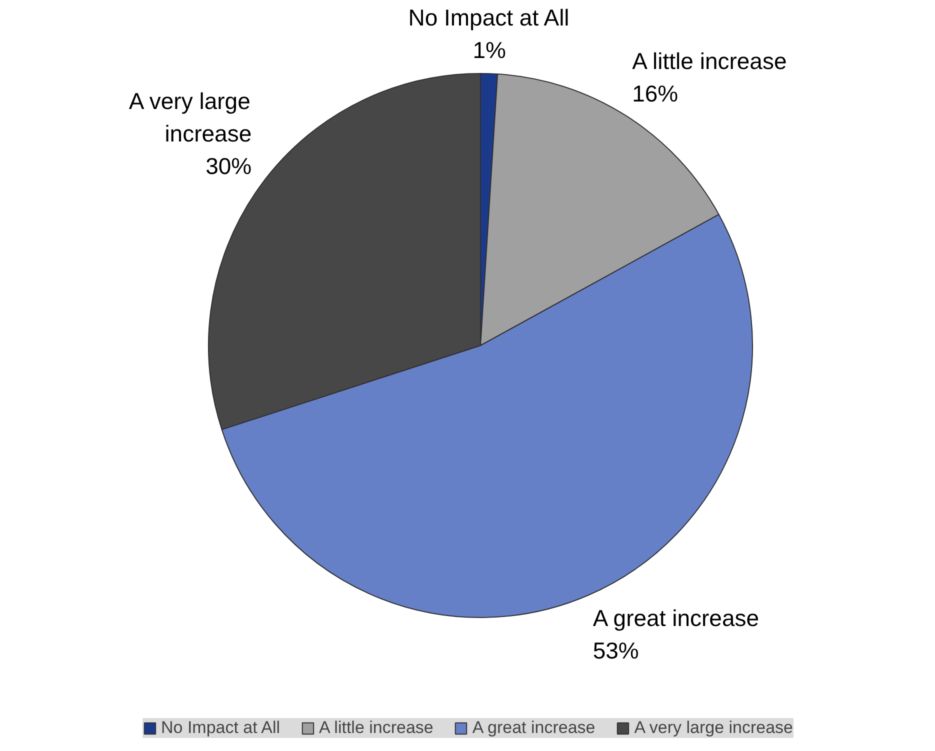 This screenshot has width=935, height=751. Describe the element at coordinates (489, 49) in the screenshot. I see `data-label: 1%` at that location.